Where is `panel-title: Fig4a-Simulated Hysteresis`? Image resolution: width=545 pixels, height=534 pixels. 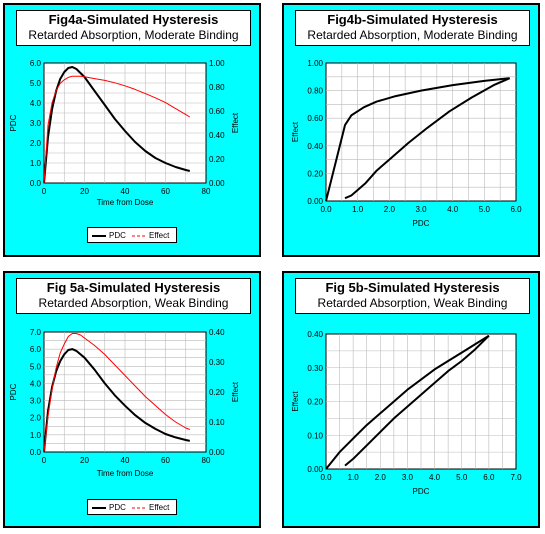 panel-title: Fig4a-Simulated Hysteresis is located at coordinates (133, 19).